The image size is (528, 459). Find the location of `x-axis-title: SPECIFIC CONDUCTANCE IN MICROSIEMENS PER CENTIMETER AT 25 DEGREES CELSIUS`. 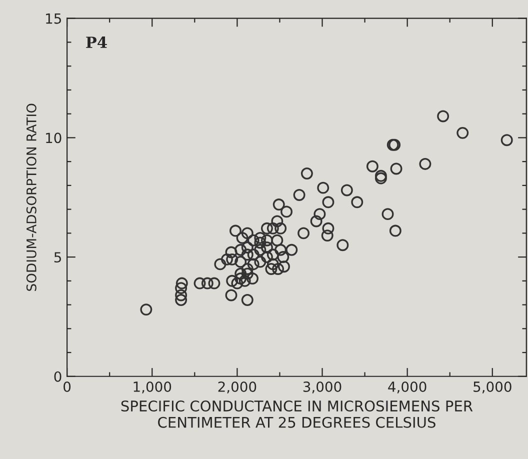

x-axis-title: SPECIFIC CONDUCTANCE IN MICROSIEMENS PER CENTIMETER AT 25 DEGREES CELSIUS is located at coordinates (297, 414).